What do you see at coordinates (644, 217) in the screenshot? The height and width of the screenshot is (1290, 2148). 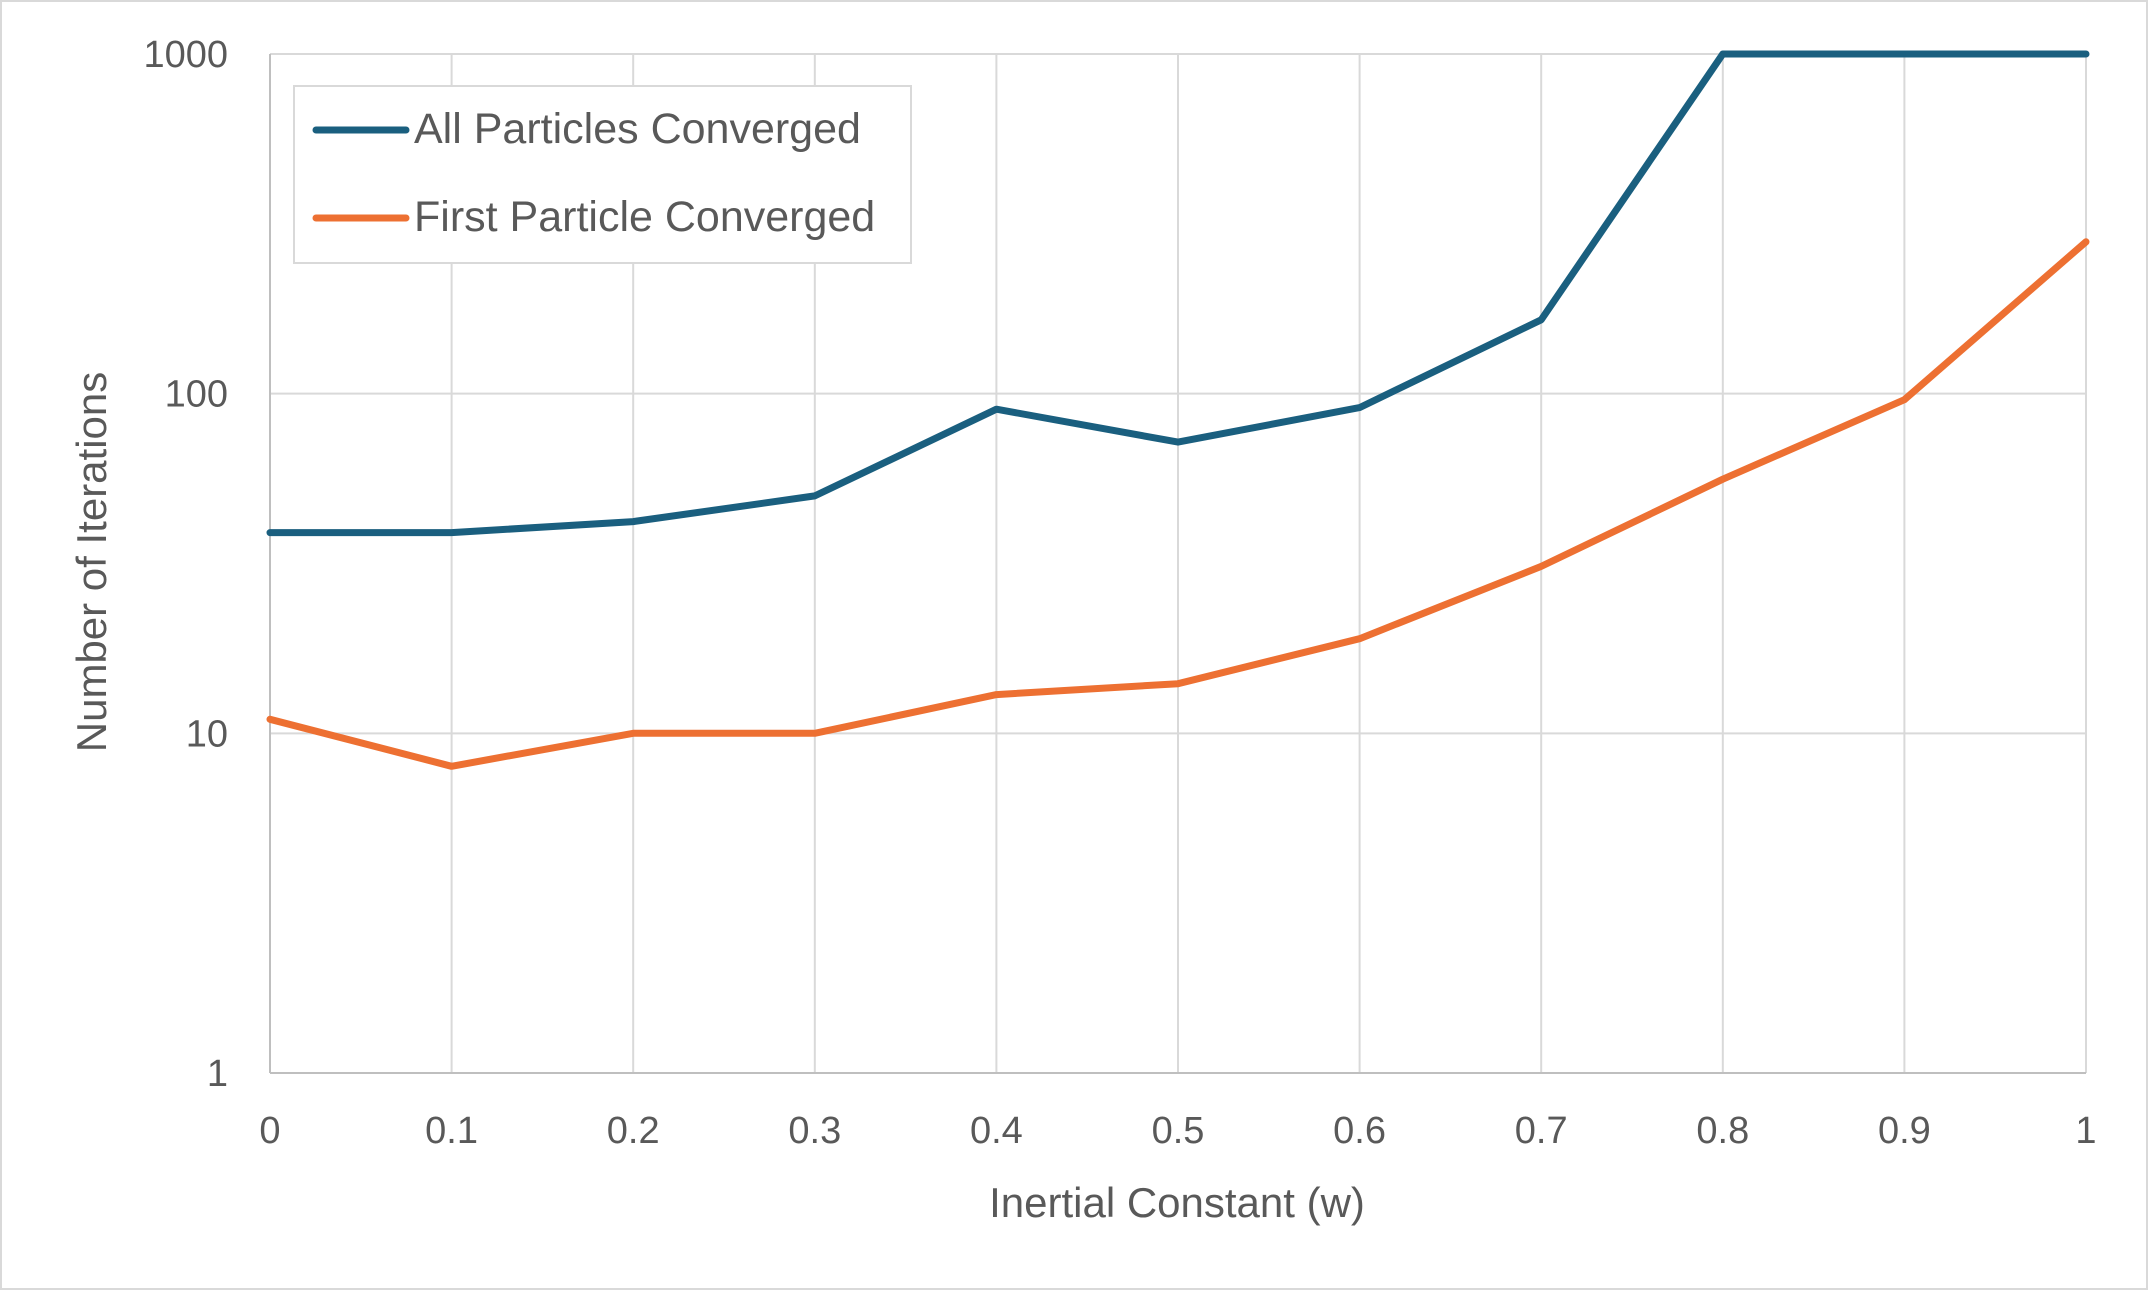 I see `legend-label-first-particle: First Particle Converged` at bounding box center [644, 217].